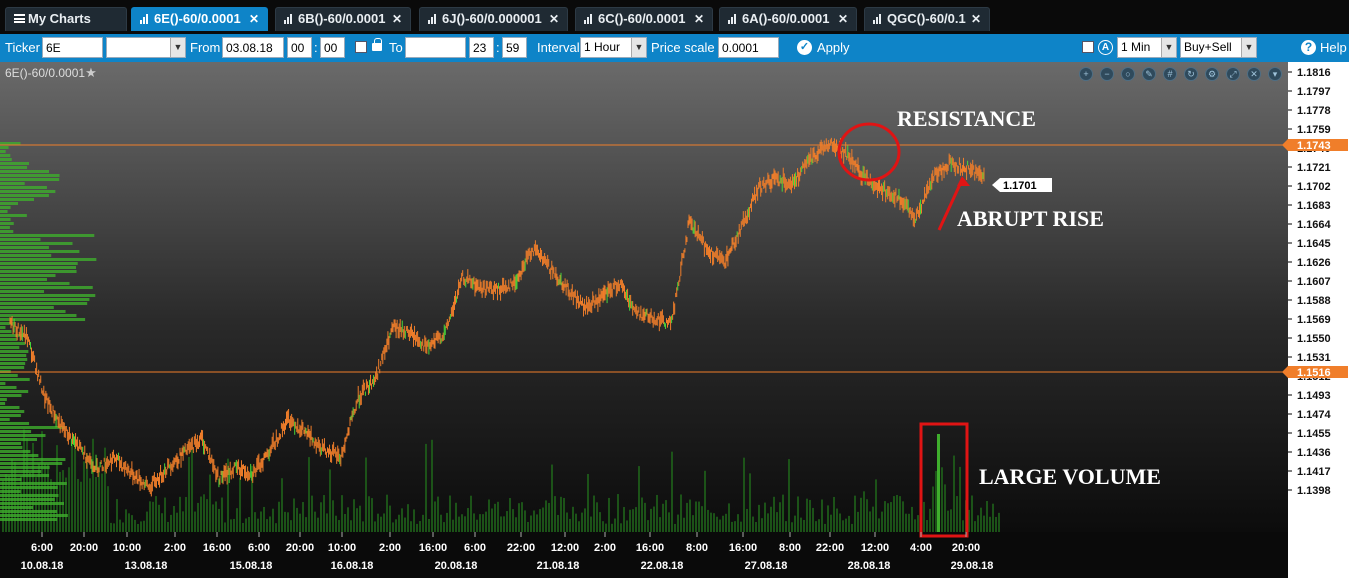 Image resolution: width=1349 pixels, height=578 pixels. Describe the element at coordinates (1147, 47) in the screenshot. I see `timeframe-select: 1 Min ▼` at that location.